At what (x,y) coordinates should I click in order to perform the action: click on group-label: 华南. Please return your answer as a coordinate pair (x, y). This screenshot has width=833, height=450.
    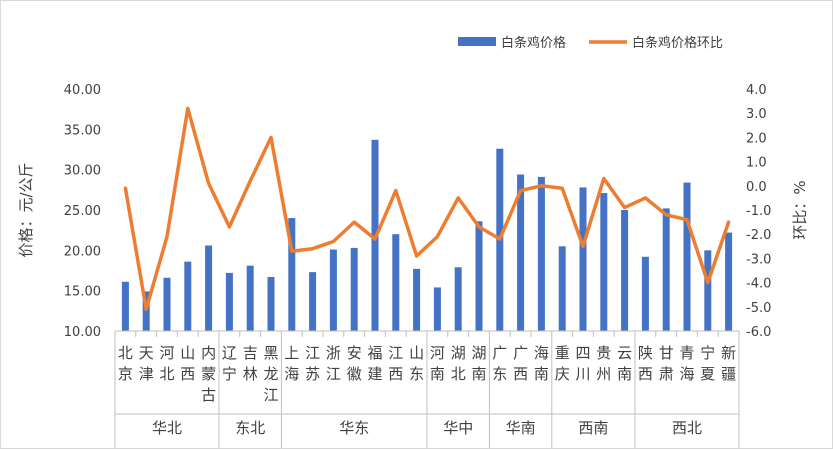
    Looking at the image, I should click on (521, 428).